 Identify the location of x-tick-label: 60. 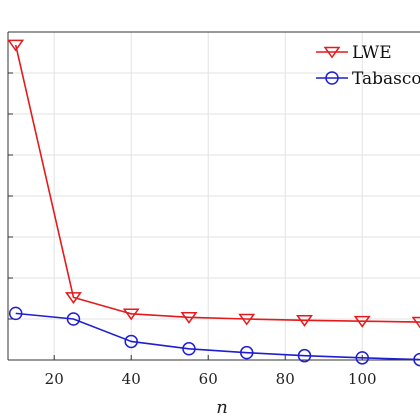
(208, 379).